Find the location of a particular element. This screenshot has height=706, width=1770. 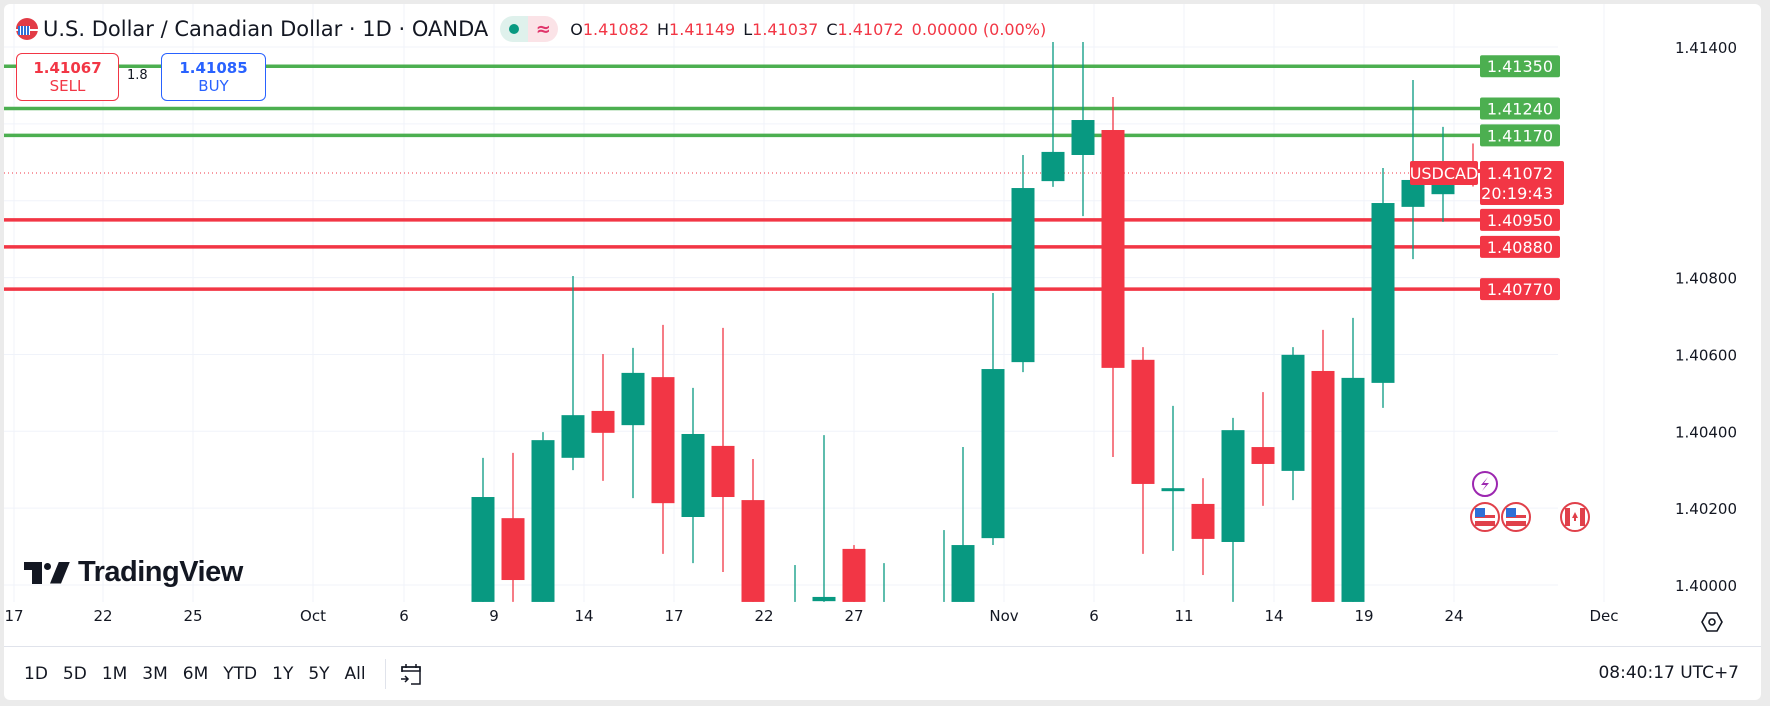

market-open-dot-icon is located at coordinates (514, 29).